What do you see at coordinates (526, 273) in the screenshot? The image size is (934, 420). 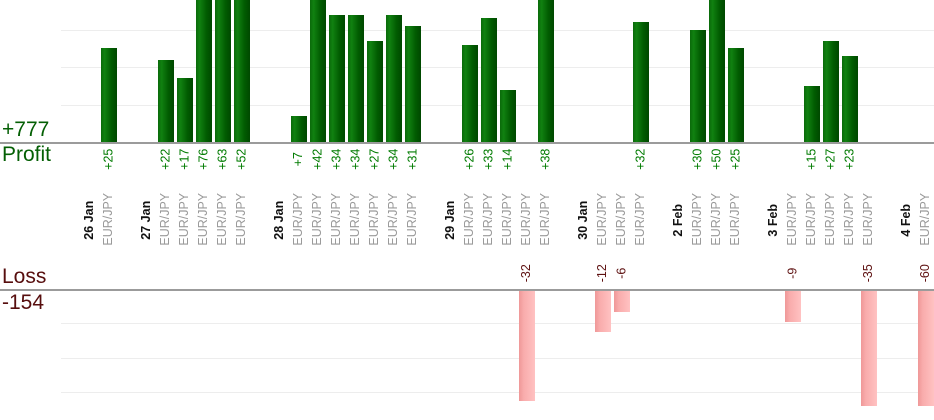 I see `trade-value-label-text: -32` at bounding box center [526, 273].